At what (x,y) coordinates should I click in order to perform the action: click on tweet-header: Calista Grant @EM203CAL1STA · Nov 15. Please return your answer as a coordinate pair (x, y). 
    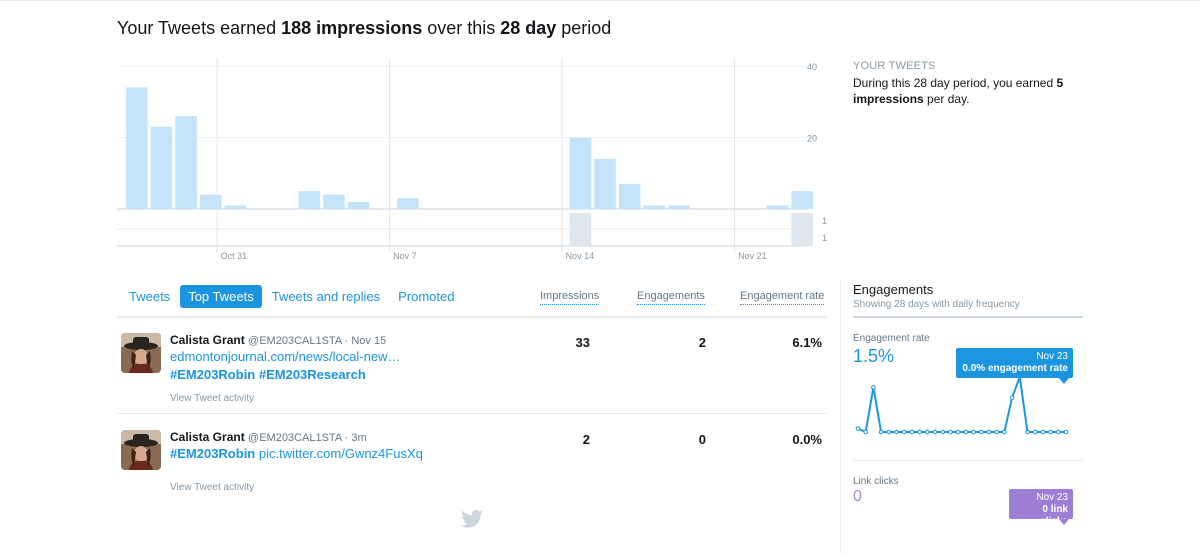
    Looking at the image, I should click on (300, 340).